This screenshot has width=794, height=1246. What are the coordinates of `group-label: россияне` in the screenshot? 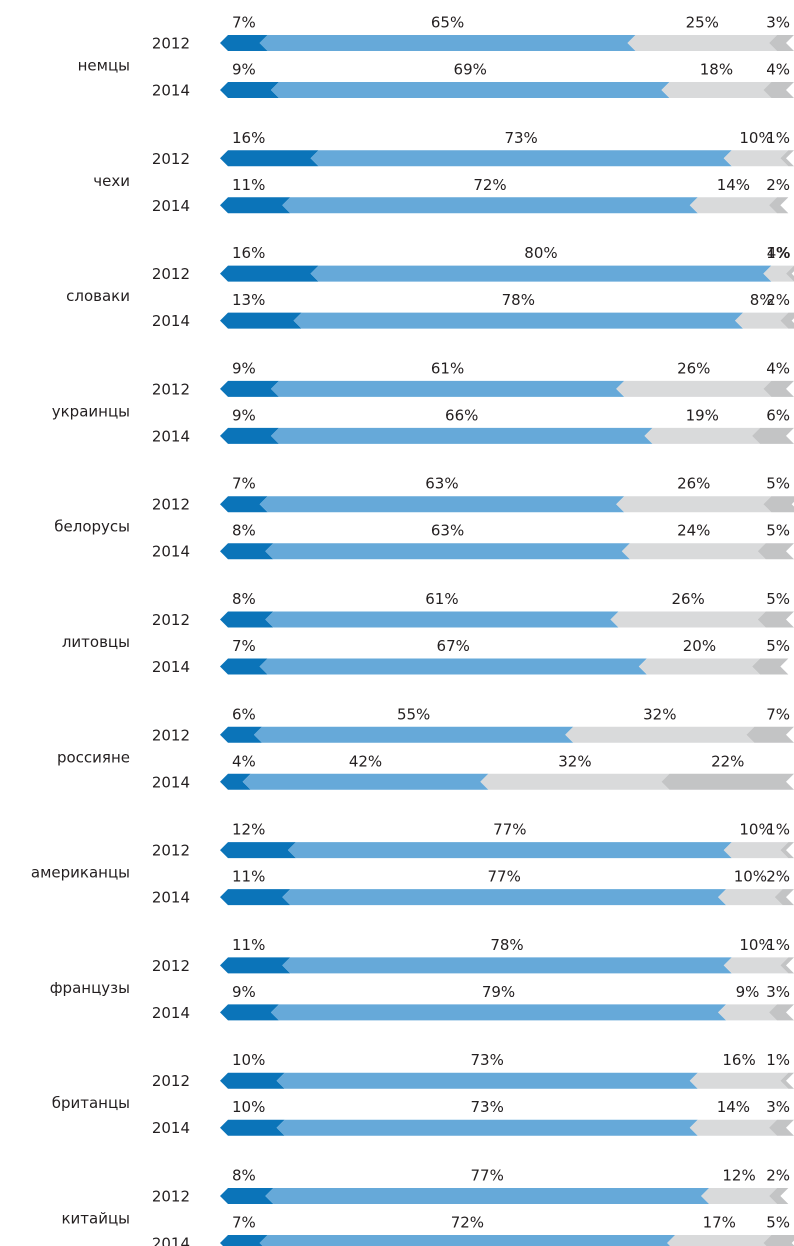 It's located at (93, 757).